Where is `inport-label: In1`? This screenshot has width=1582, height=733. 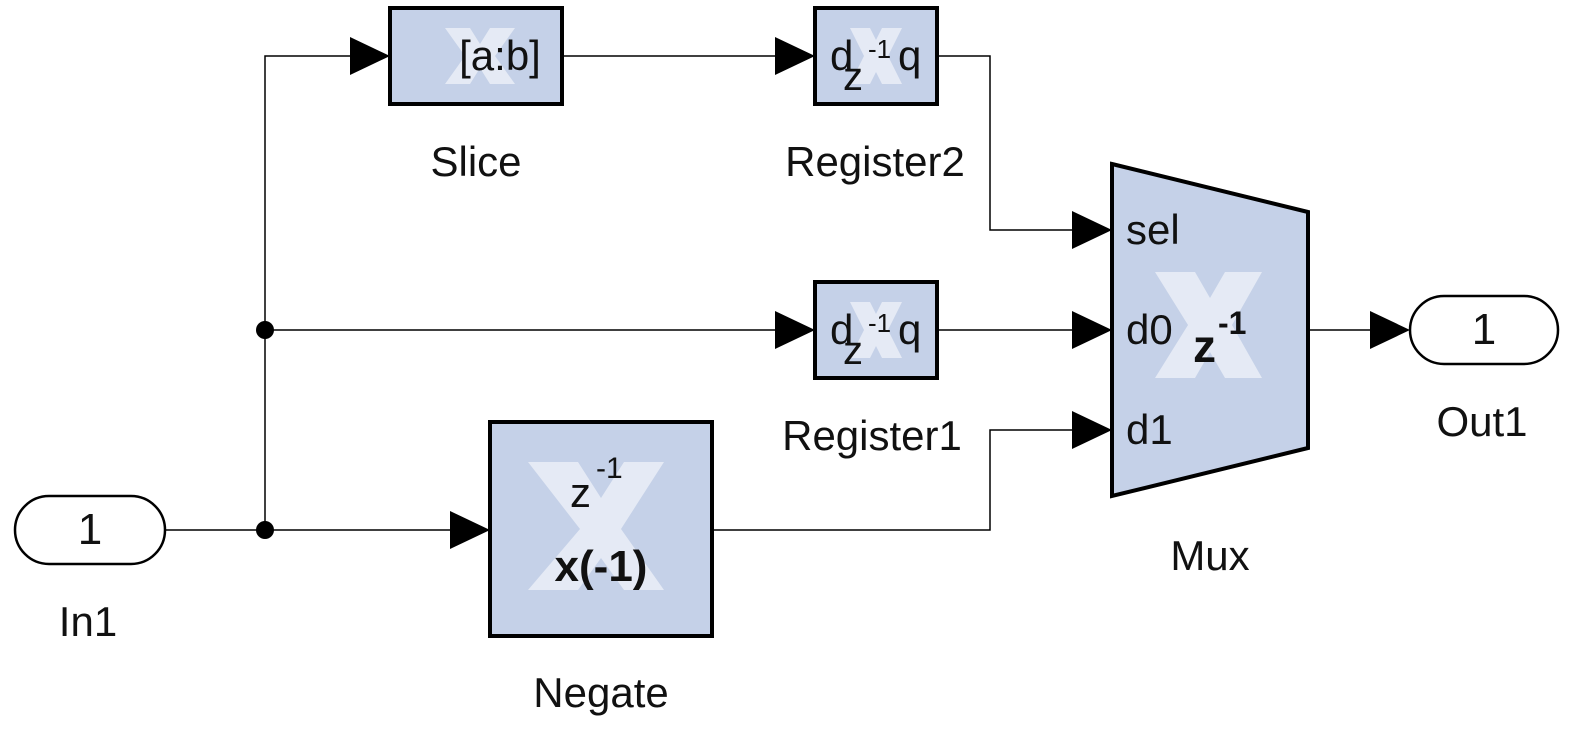 inport-label: In1 is located at coordinates (88, 621).